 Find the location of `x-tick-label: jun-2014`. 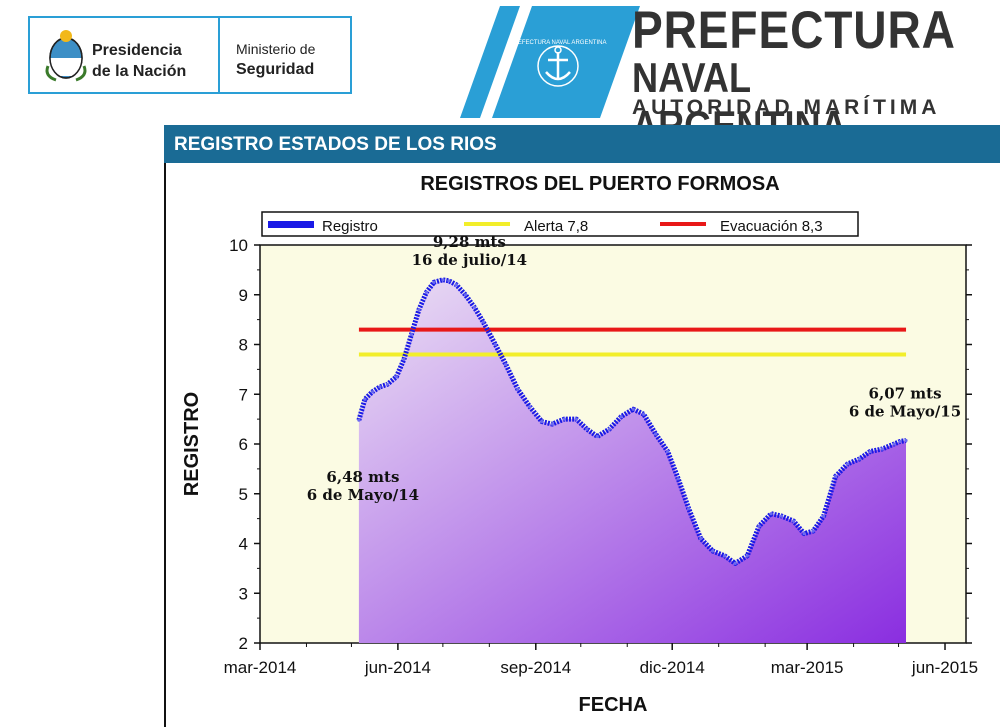

x-tick-label: jun-2014 is located at coordinates (397, 667).